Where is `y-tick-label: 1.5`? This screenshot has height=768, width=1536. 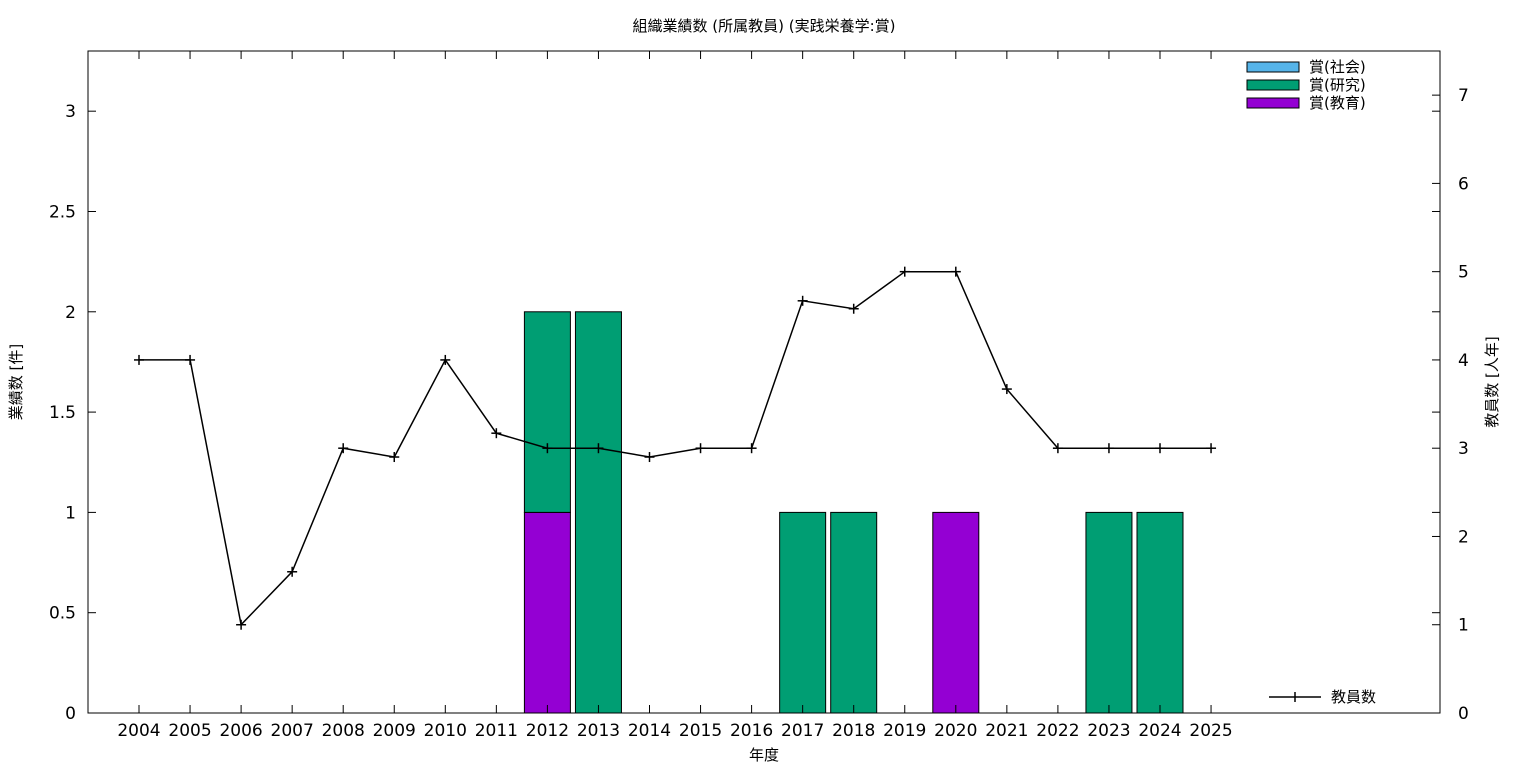
y-tick-label: 1.5 is located at coordinates (62, 413).